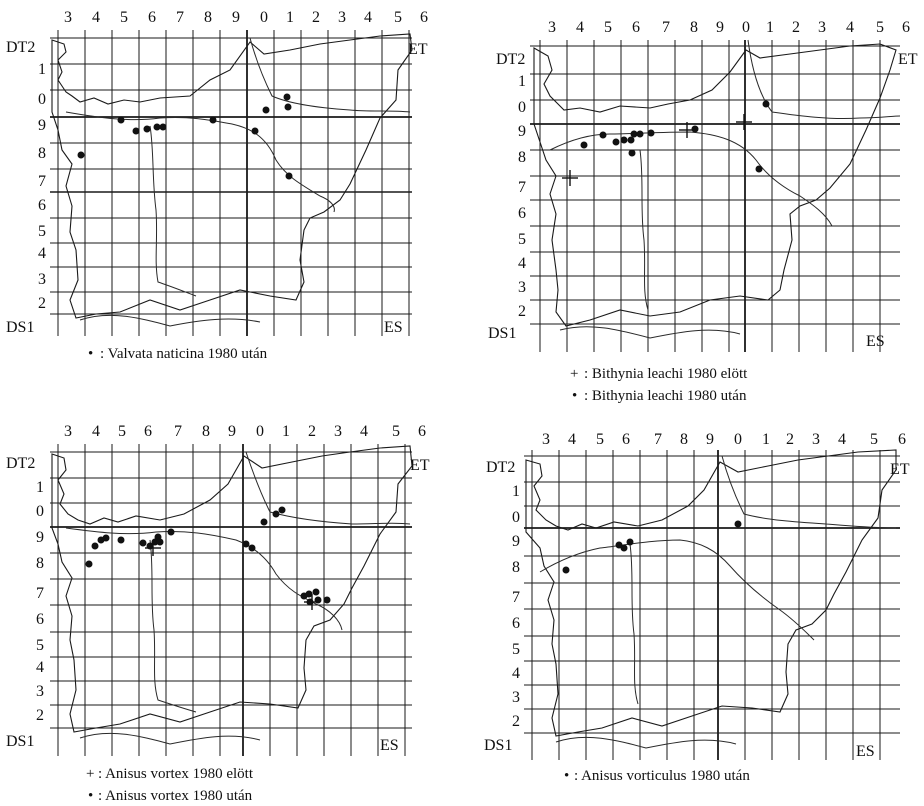  Describe the element at coordinates (666, 374) in the screenshot. I see `legend-entry: : Bithynia leachi 1980 elött` at that location.